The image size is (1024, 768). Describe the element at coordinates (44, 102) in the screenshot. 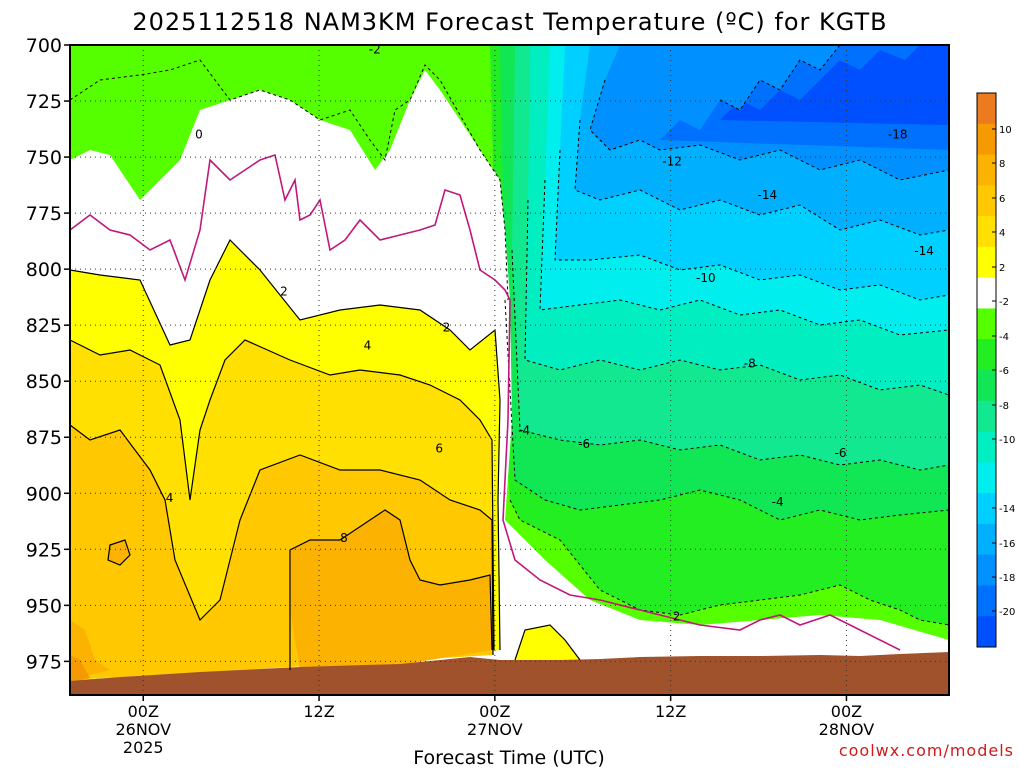

I see `y-tick-label: 725` at that location.